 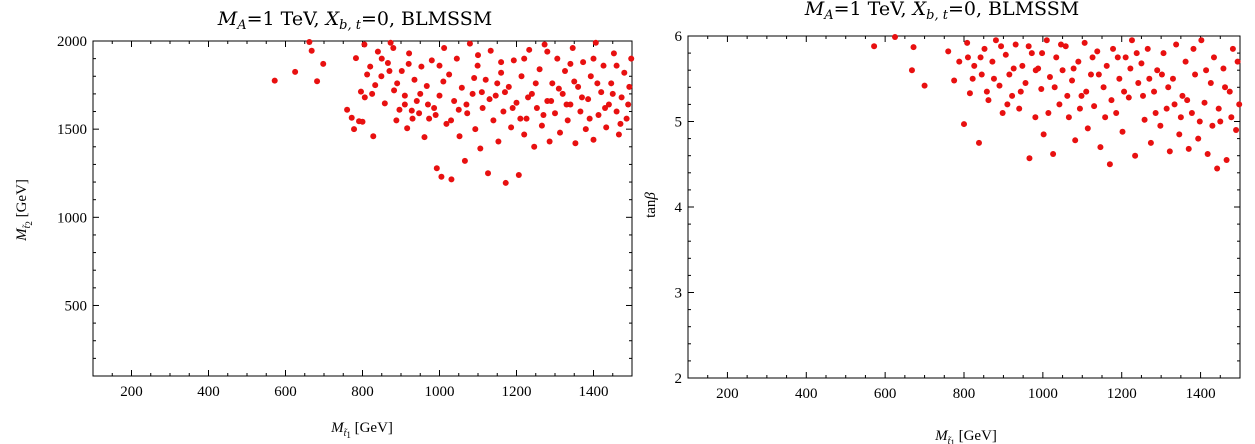 What do you see at coordinates (131, 392) in the screenshot?
I see `left-x-tick-label: 200` at bounding box center [131, 392].